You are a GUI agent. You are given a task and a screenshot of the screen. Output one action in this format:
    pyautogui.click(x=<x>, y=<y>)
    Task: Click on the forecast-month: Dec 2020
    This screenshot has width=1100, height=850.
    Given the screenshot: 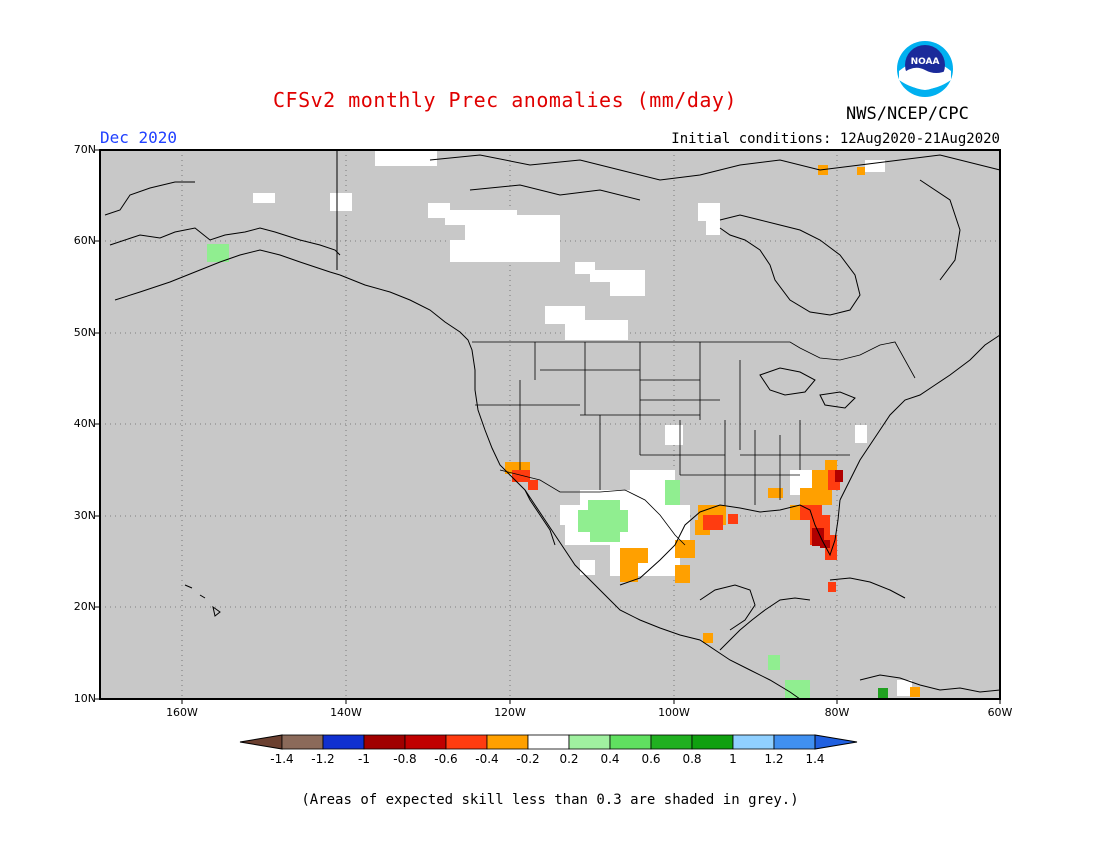 What is the action you would take?
    pyautogui.click(x=139, y=137)
    